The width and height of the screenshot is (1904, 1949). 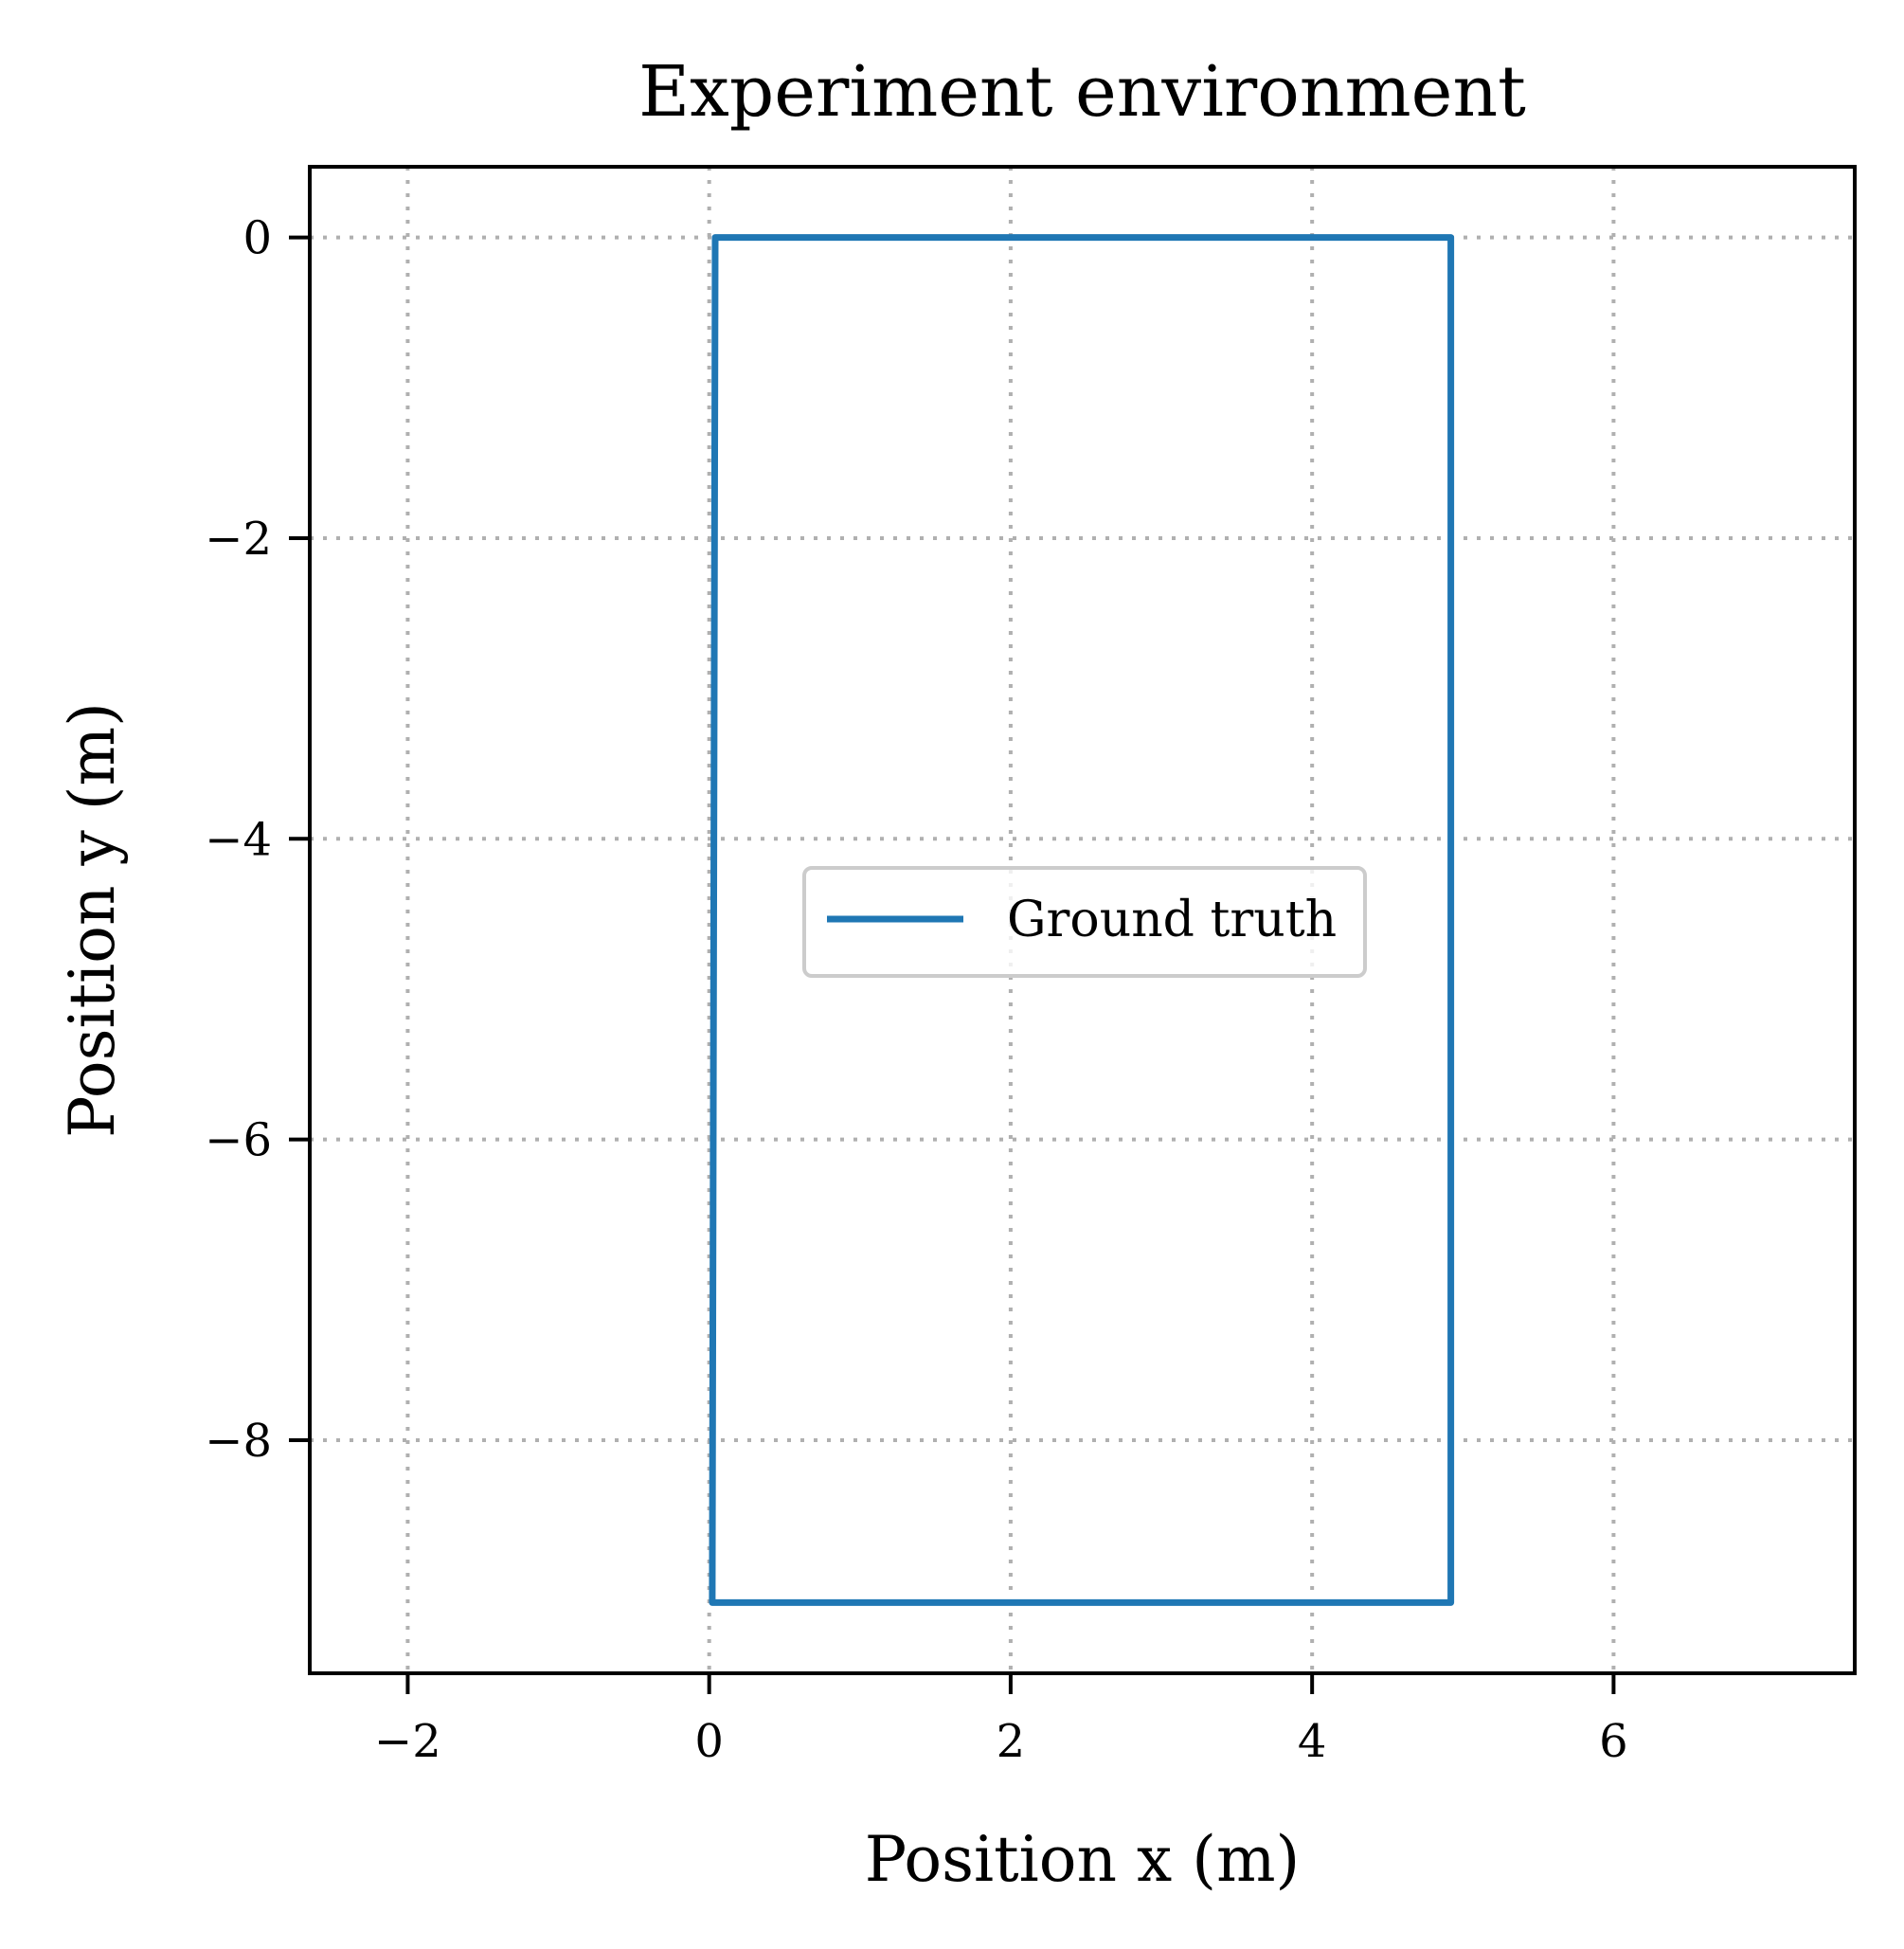 I want to click on y-tick-label: 0, so click(x=257, y=238).